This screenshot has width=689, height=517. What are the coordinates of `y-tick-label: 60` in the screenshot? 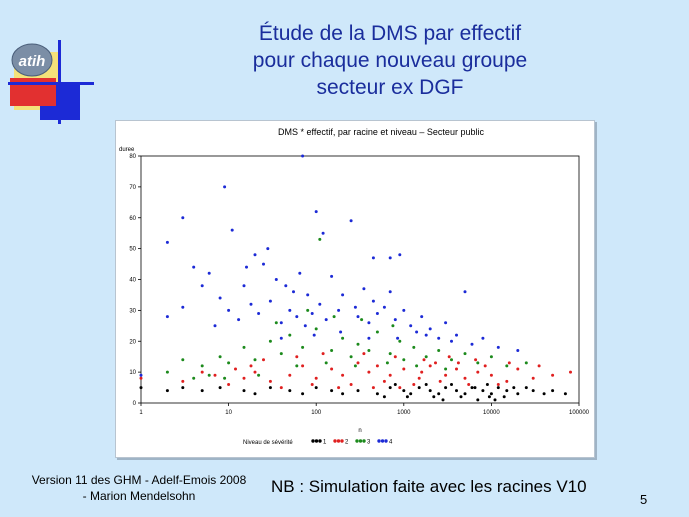 It's located at (132, 219).